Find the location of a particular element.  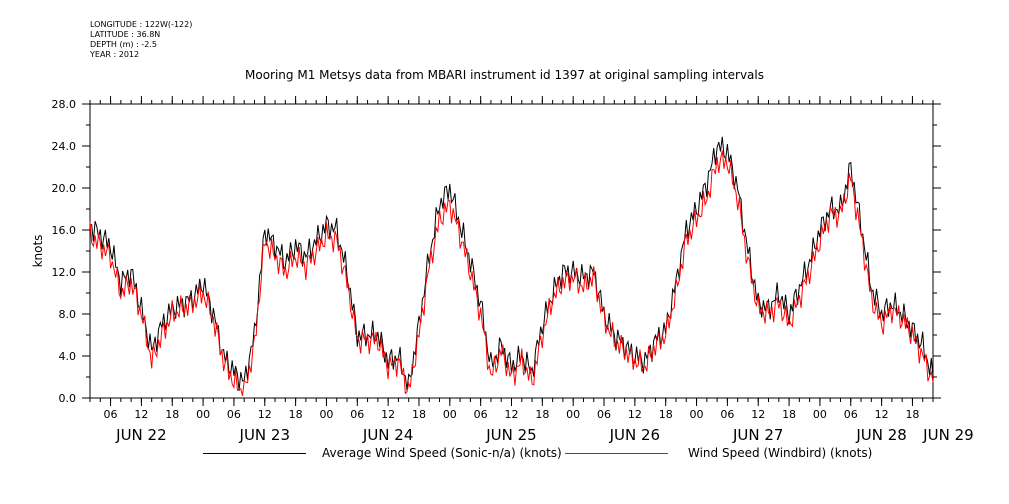

y-tick-label: 20.0 is located at coordinates (64, 188).